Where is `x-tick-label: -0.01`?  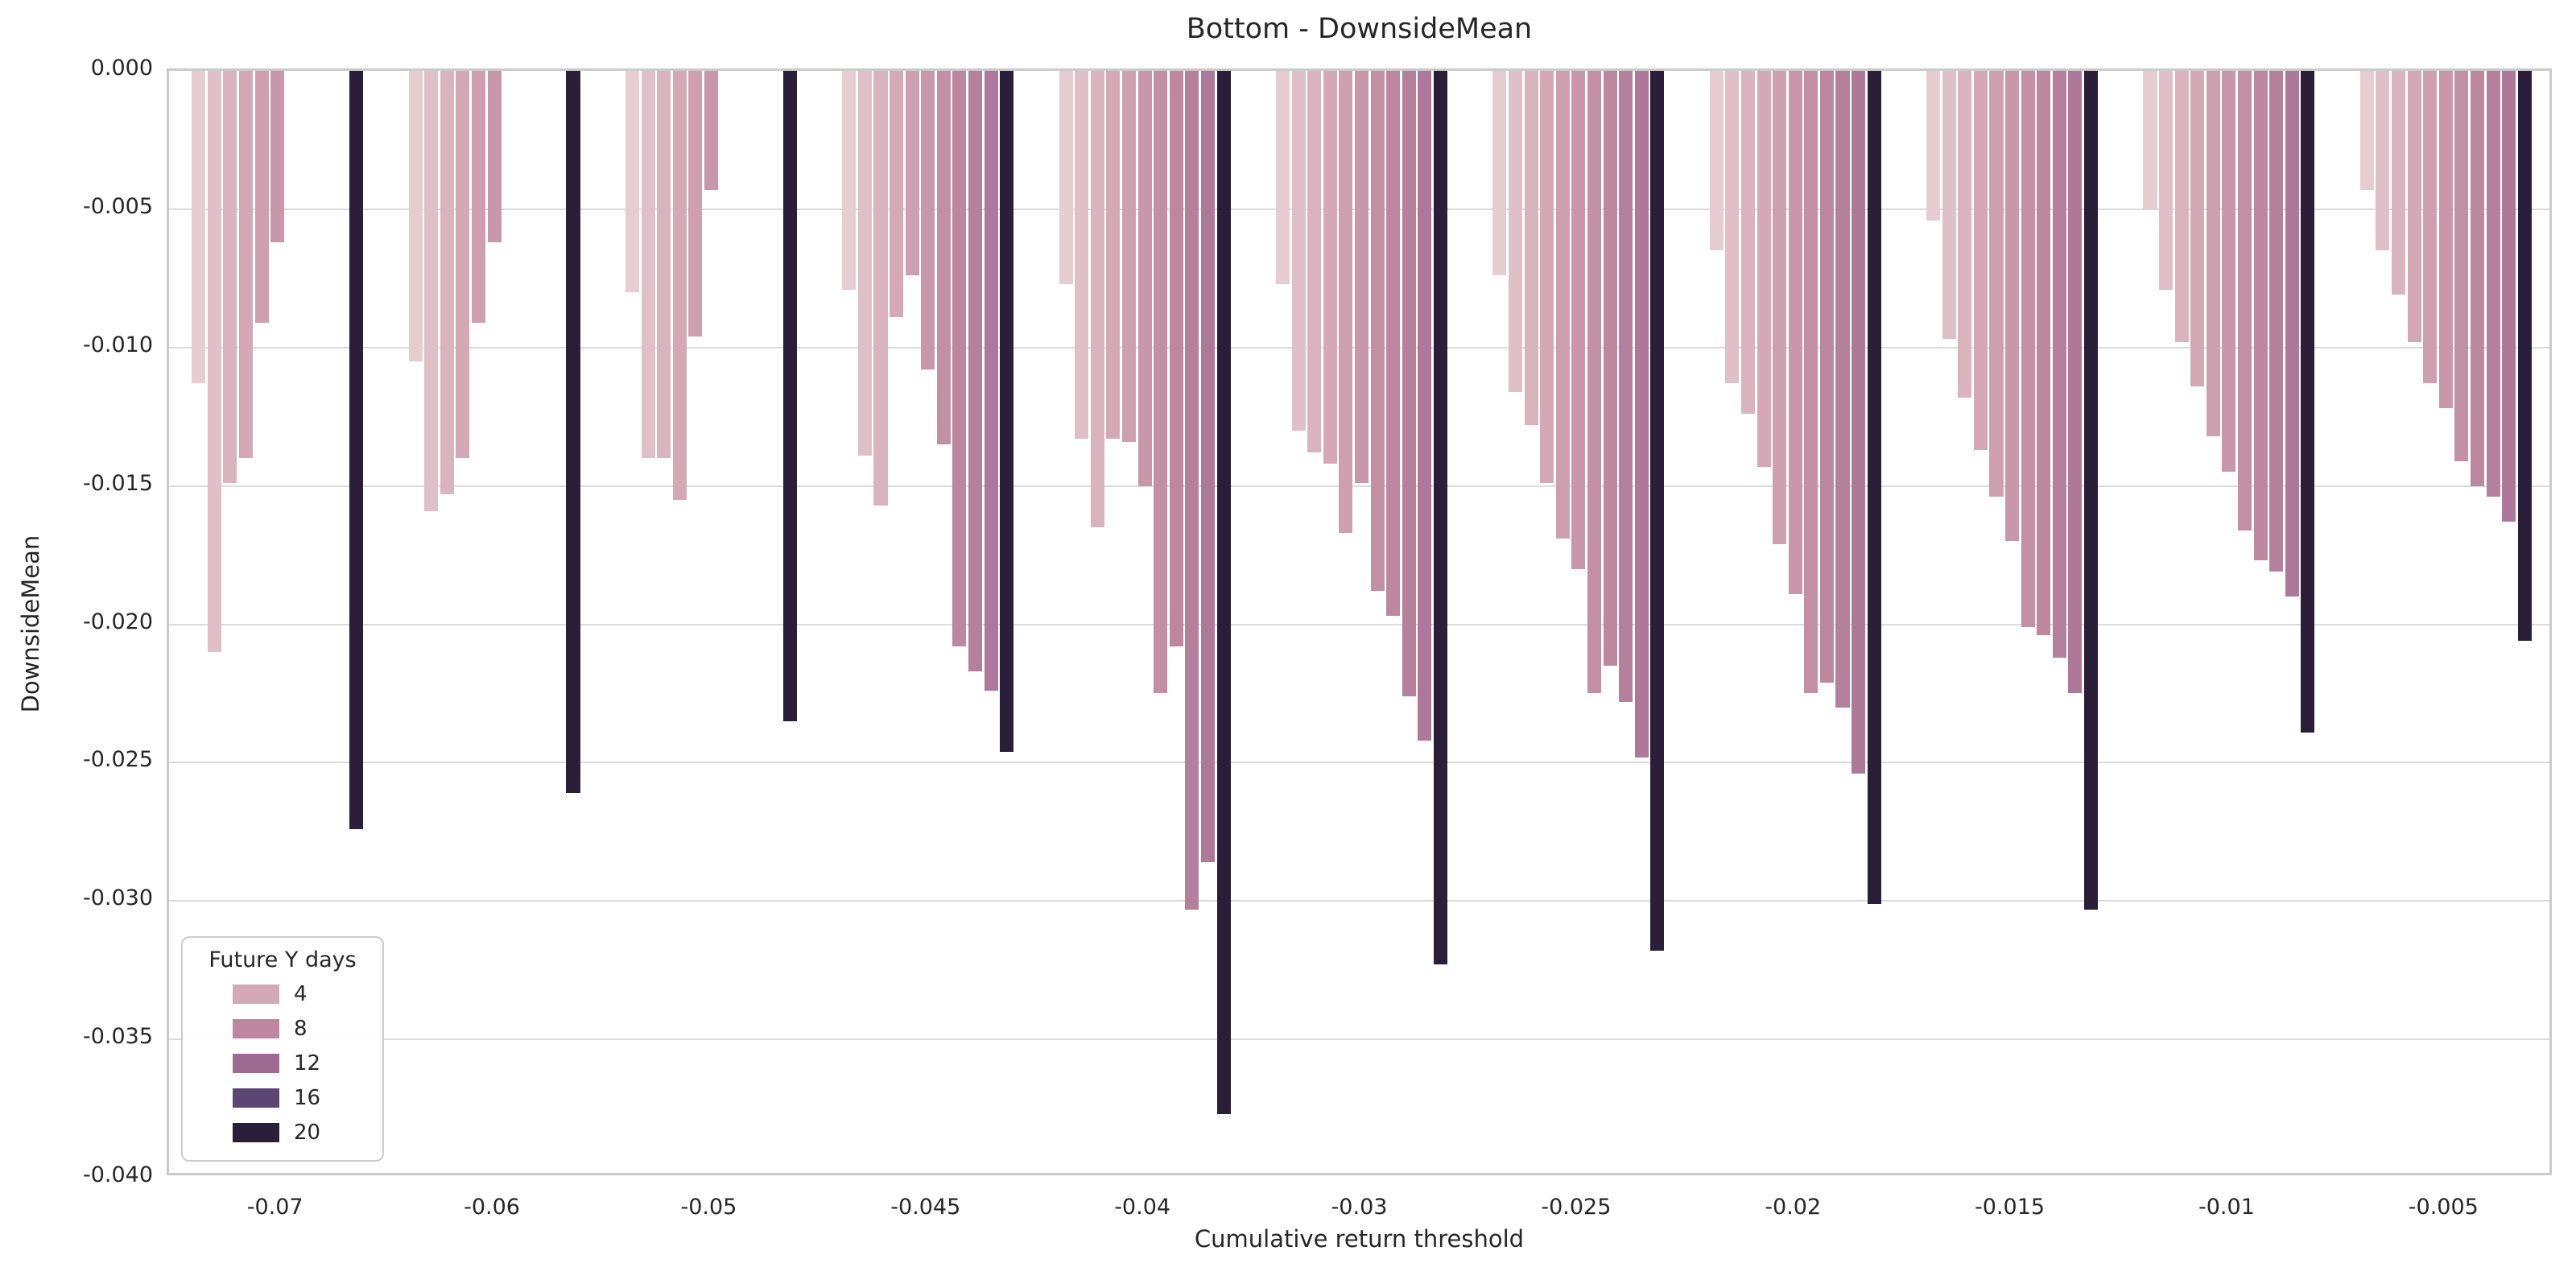
x-tick-label: -0.01 is located at coordinates (2226, 1207).